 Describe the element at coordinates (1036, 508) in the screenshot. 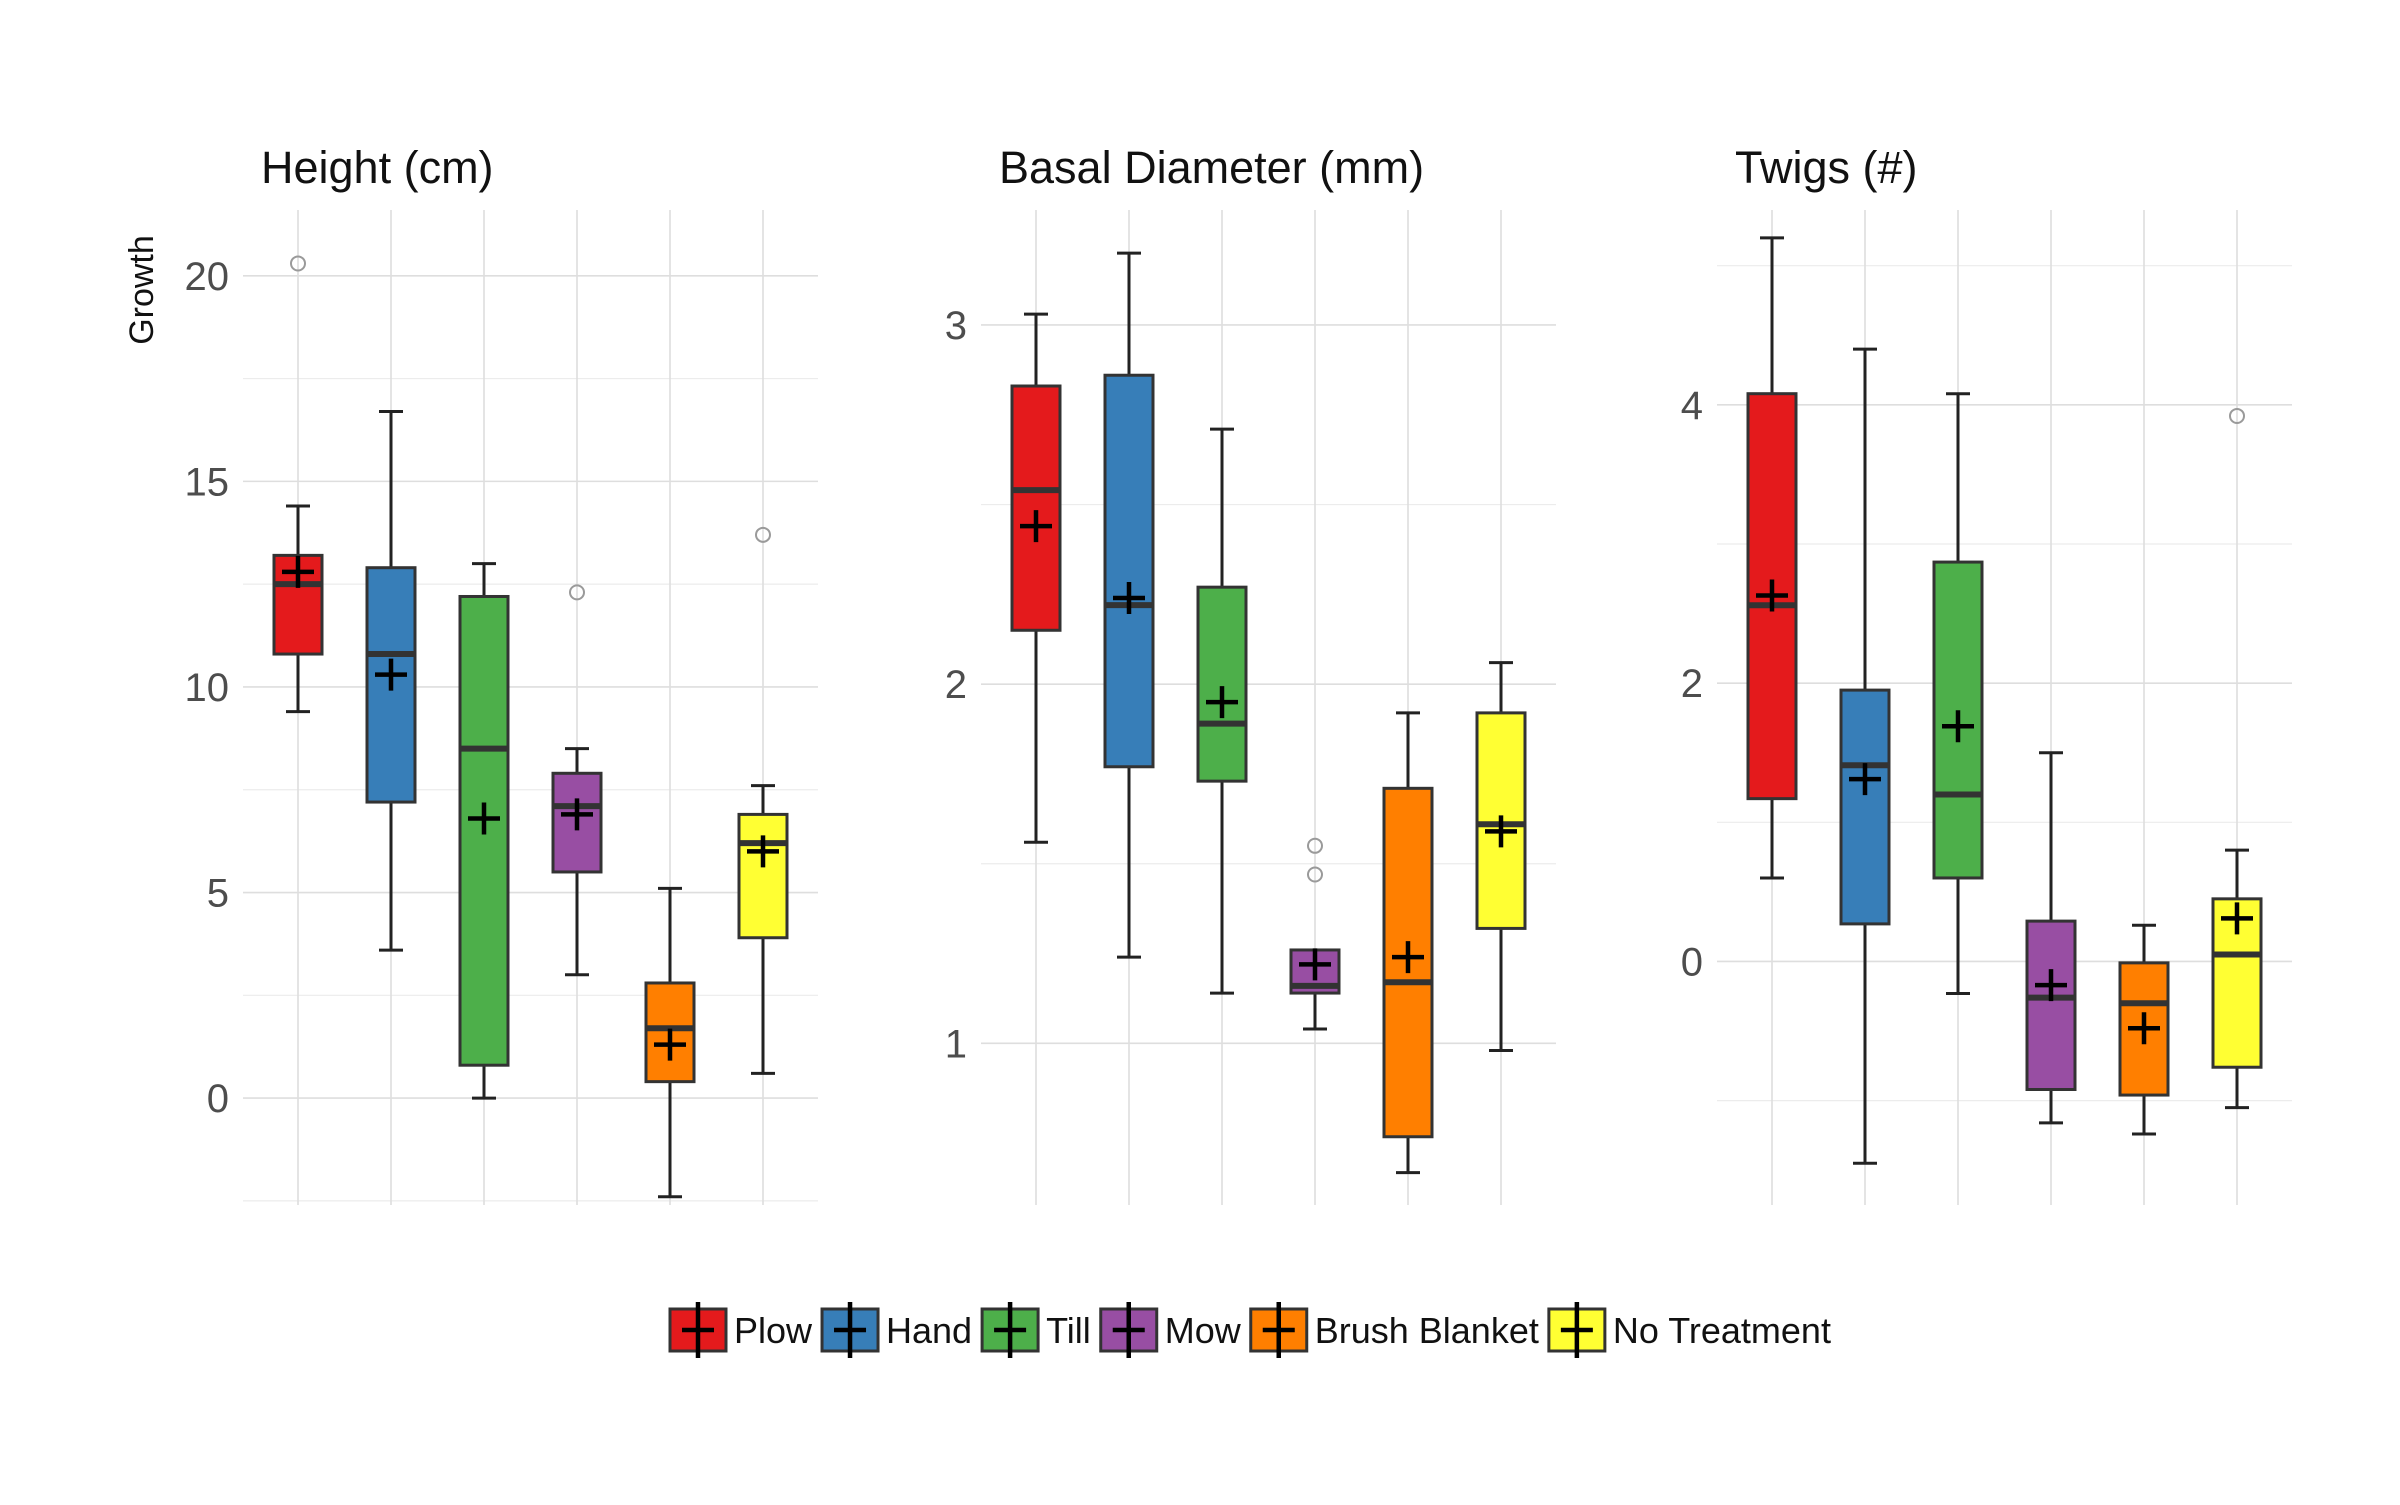

I see `panel-2-plow-box` at that location.